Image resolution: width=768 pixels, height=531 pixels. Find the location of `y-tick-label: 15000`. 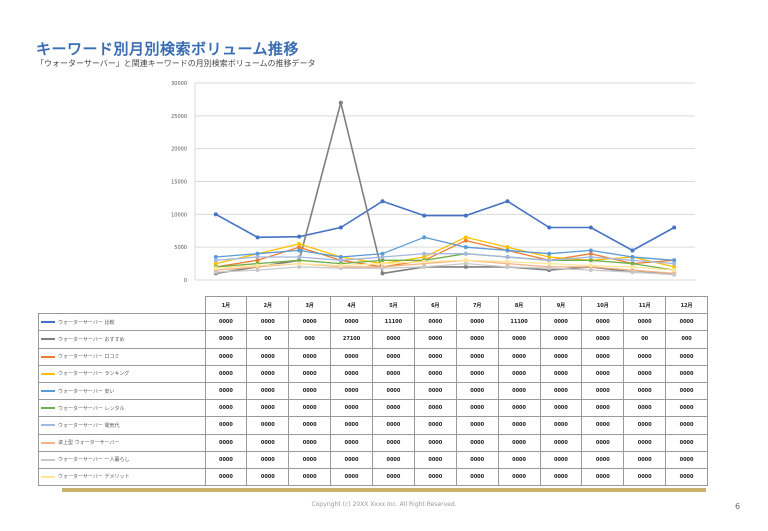

y-tick-label: 15000 is located at coordinates (179, 183).